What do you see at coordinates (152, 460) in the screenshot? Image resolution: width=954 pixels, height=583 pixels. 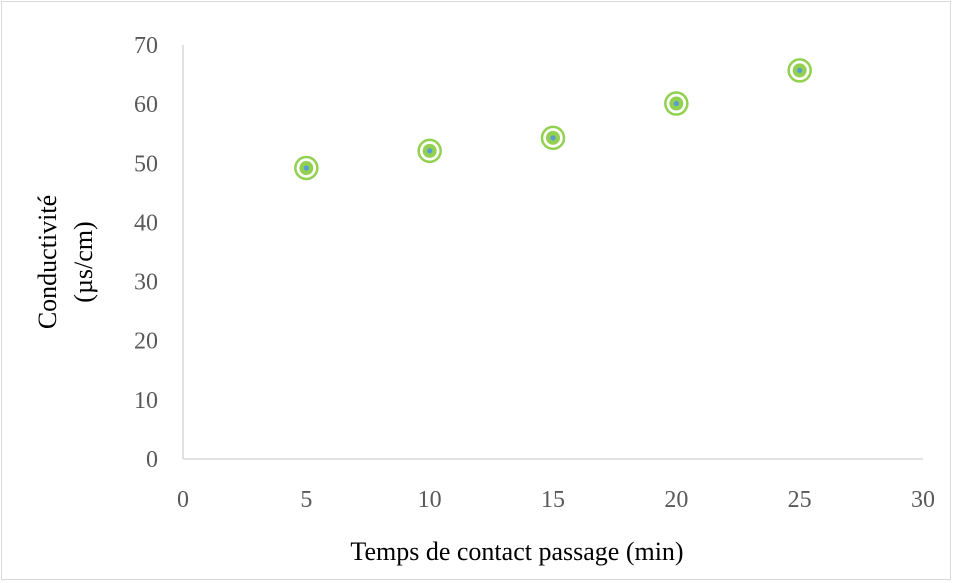 I see `y-tick-label: 0` at bounding box center [152, 460].